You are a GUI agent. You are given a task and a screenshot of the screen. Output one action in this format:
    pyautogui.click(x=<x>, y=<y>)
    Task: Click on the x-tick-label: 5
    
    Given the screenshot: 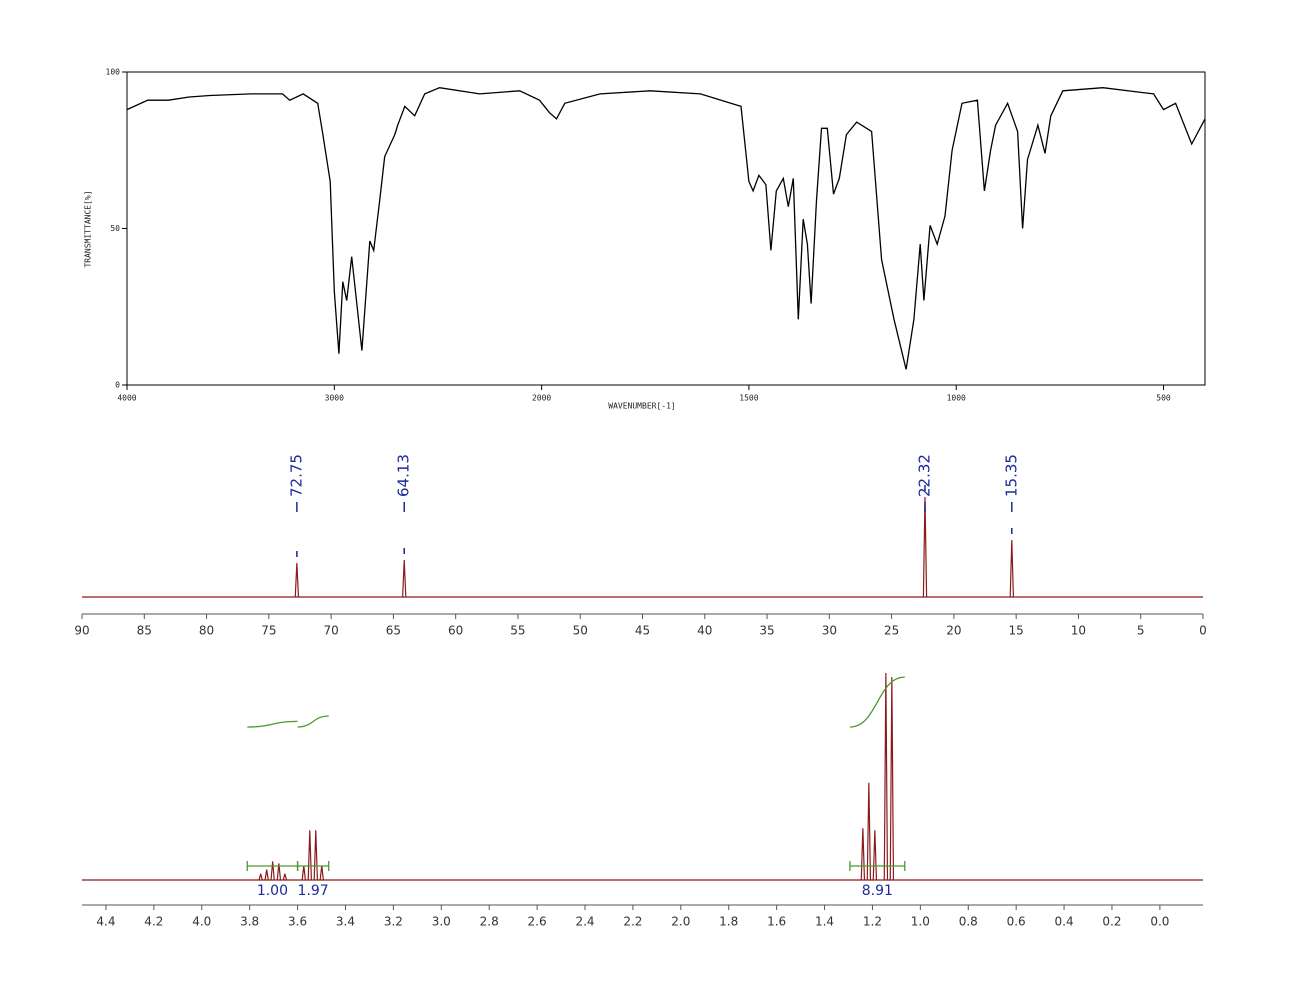 What is the action you would take?
    pyautogui.click(x=1141, y=631)
    